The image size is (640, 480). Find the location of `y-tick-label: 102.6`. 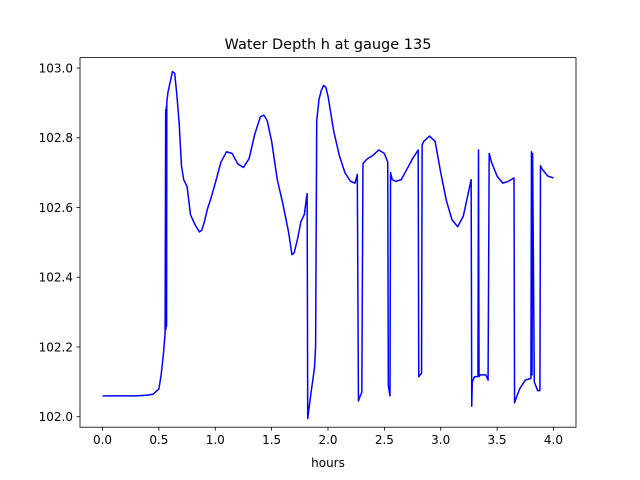

y-tick-label: 102.6 is located at coordinates (56, 208).